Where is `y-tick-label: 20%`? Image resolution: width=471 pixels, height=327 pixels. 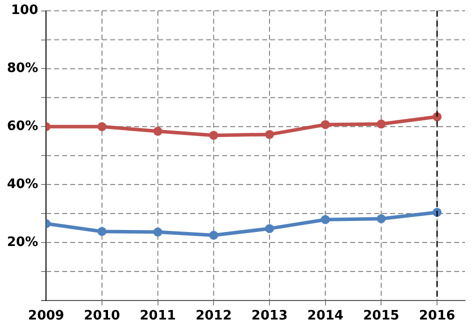
y-tick-label: 20% is located at coordinates (22, 242).